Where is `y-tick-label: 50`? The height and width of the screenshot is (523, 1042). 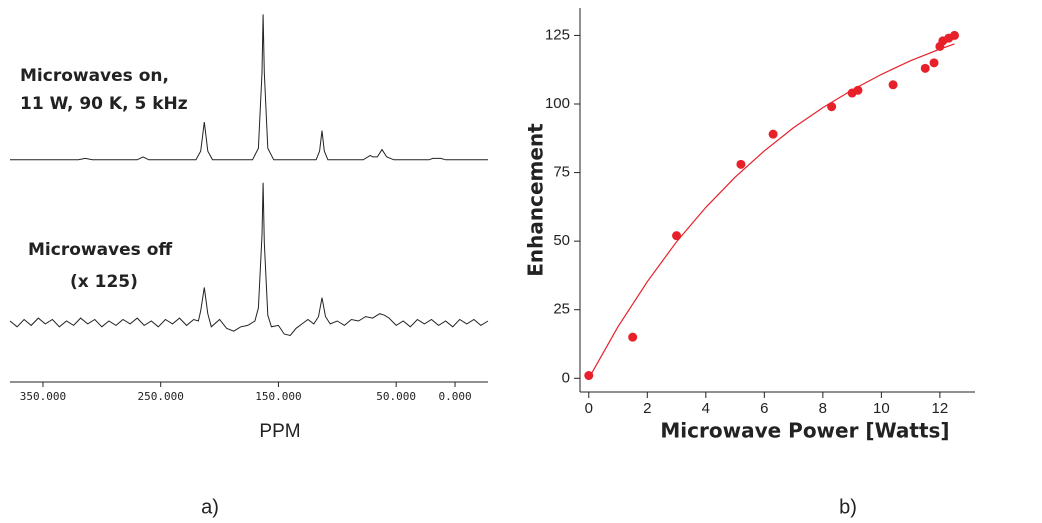 y-tick-label: 50 is located at coordinates (561, 240).